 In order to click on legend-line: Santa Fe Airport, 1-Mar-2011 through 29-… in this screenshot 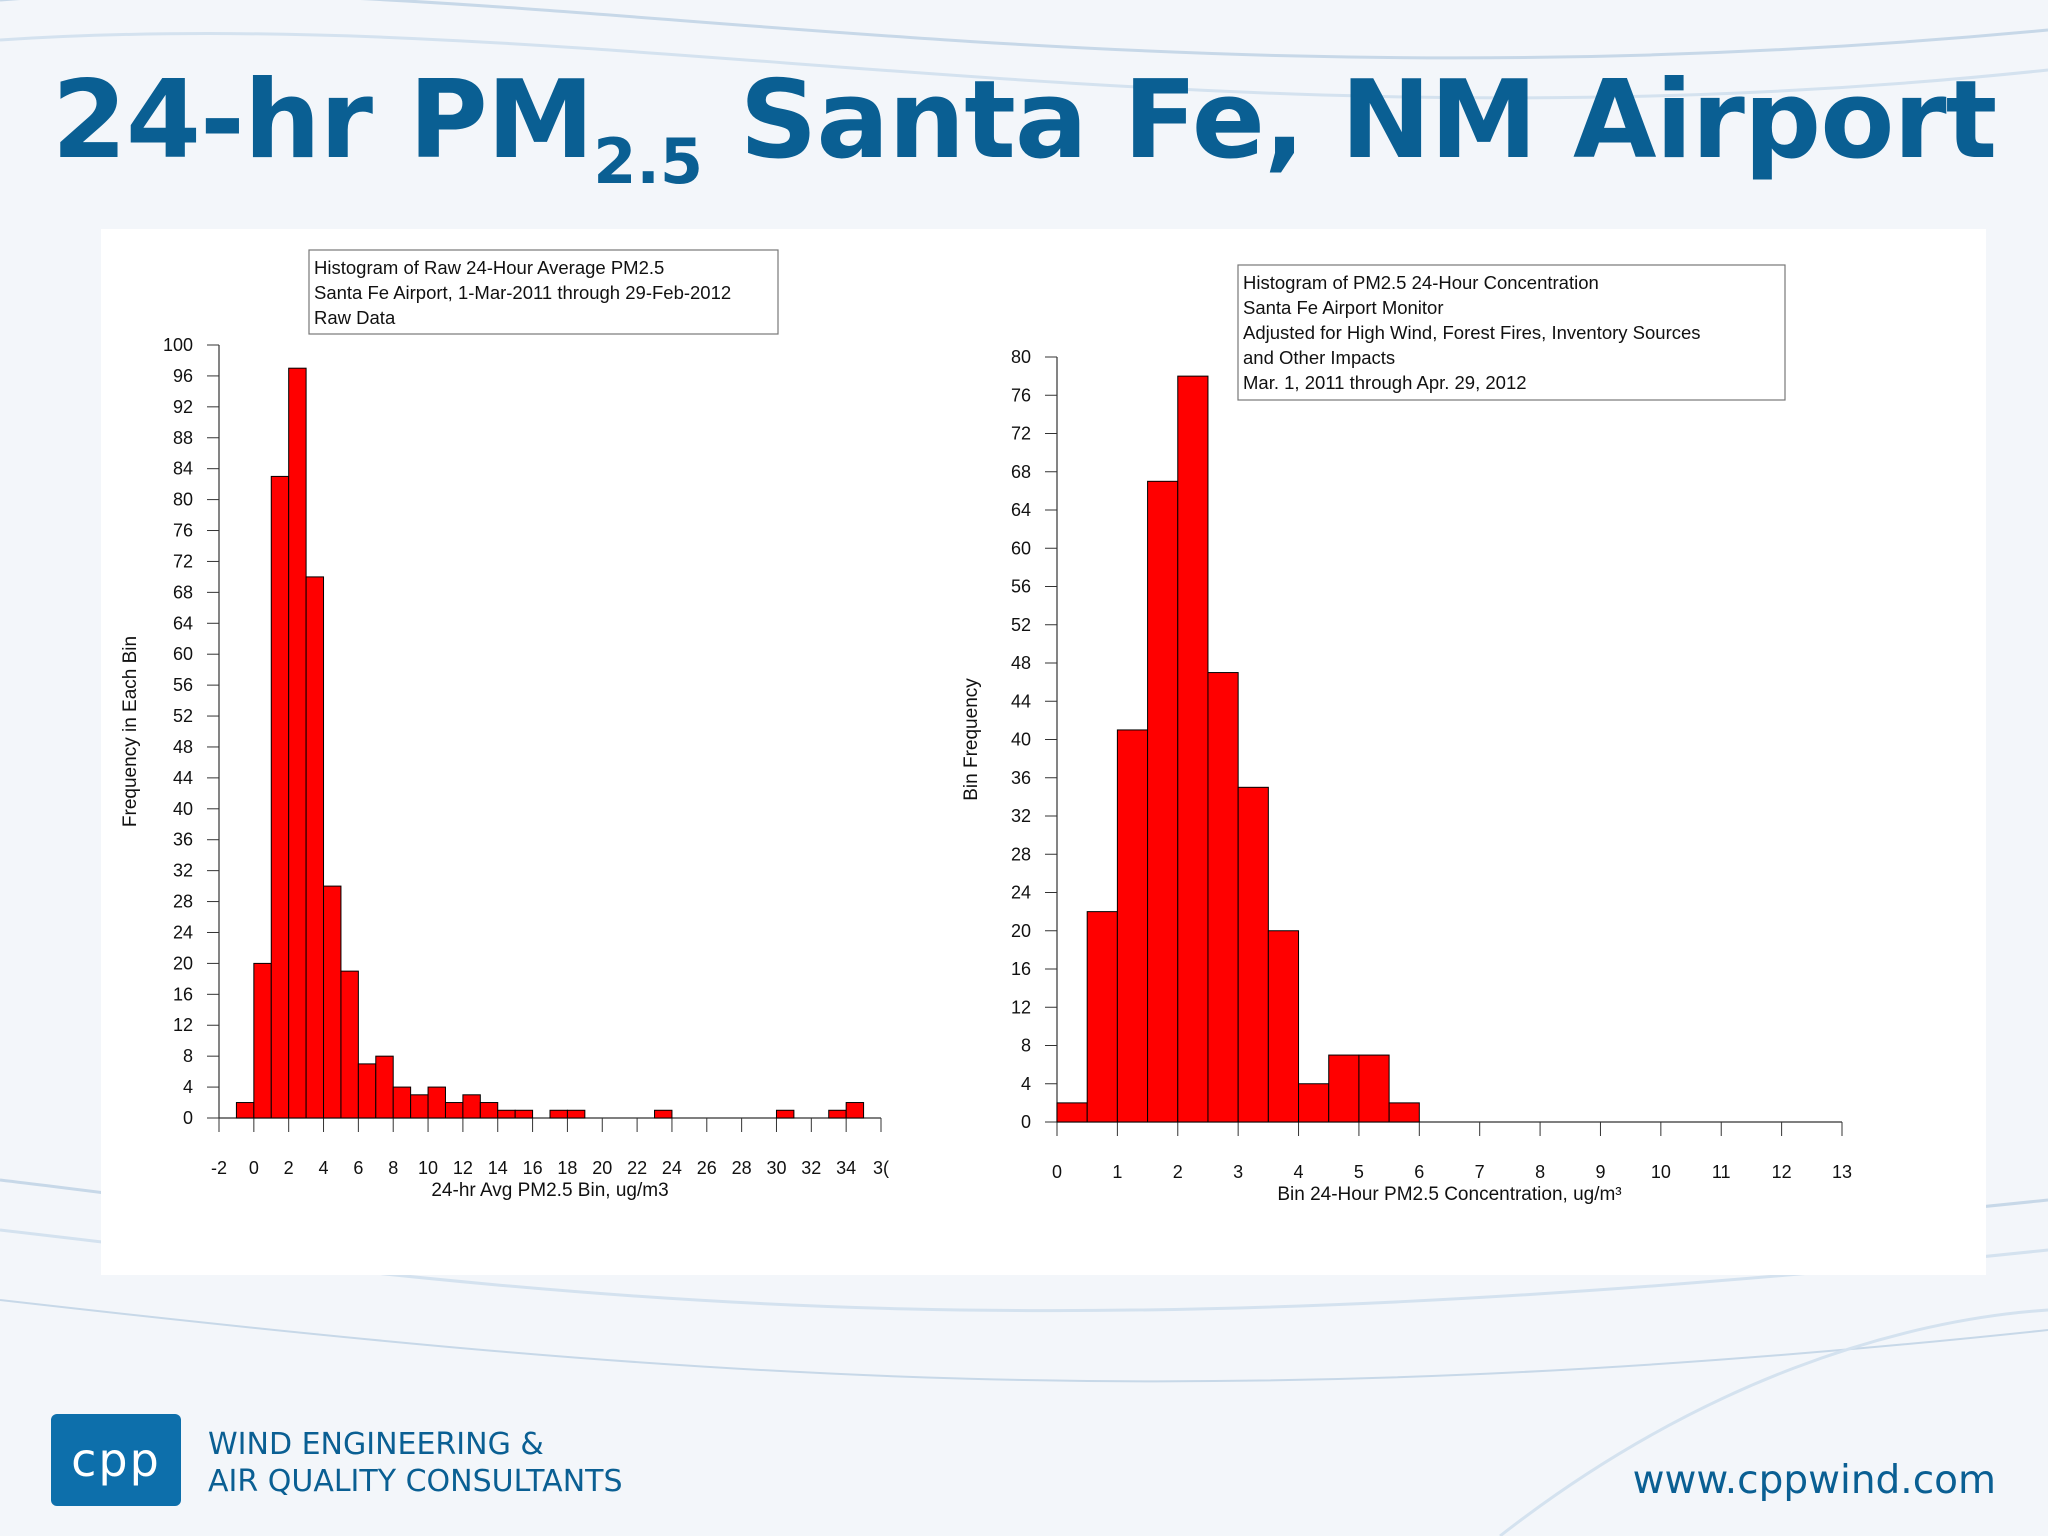, I will do `click(522, 292)`.